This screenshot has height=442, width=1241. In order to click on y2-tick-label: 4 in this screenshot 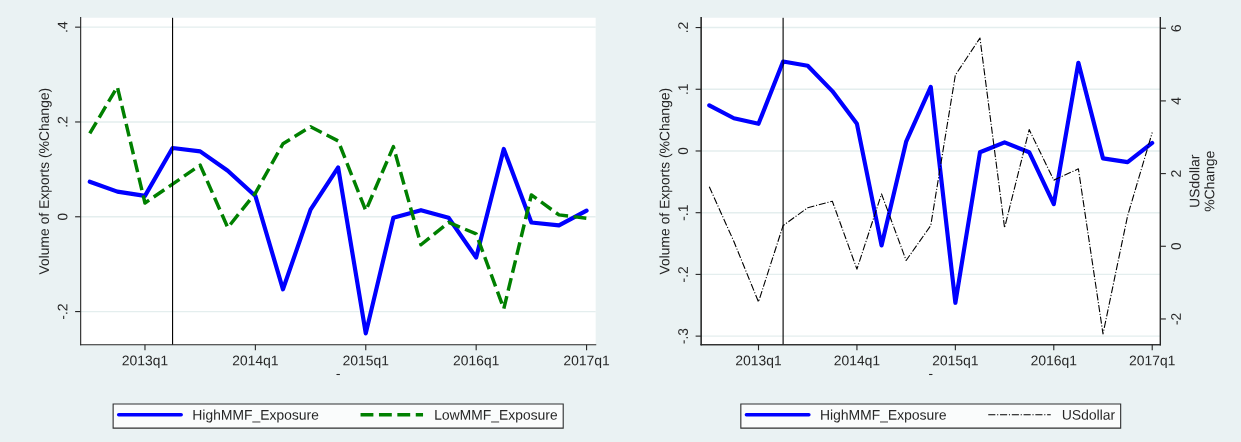, I will do `click(1176, 101)`.